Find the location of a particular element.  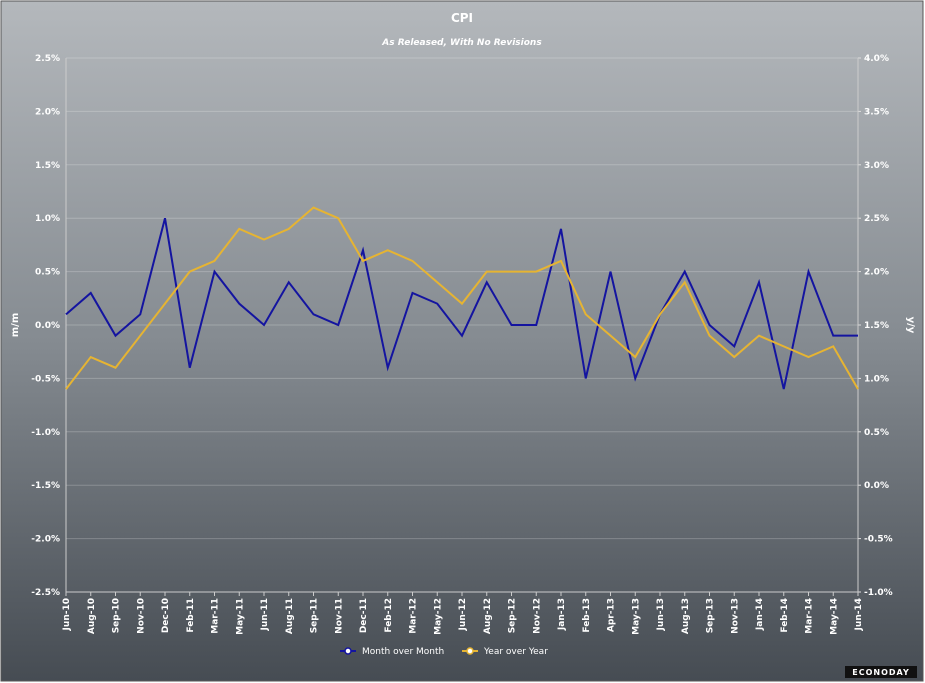

y2-tick-label: 1.0% is located at coordinates (876, 379).